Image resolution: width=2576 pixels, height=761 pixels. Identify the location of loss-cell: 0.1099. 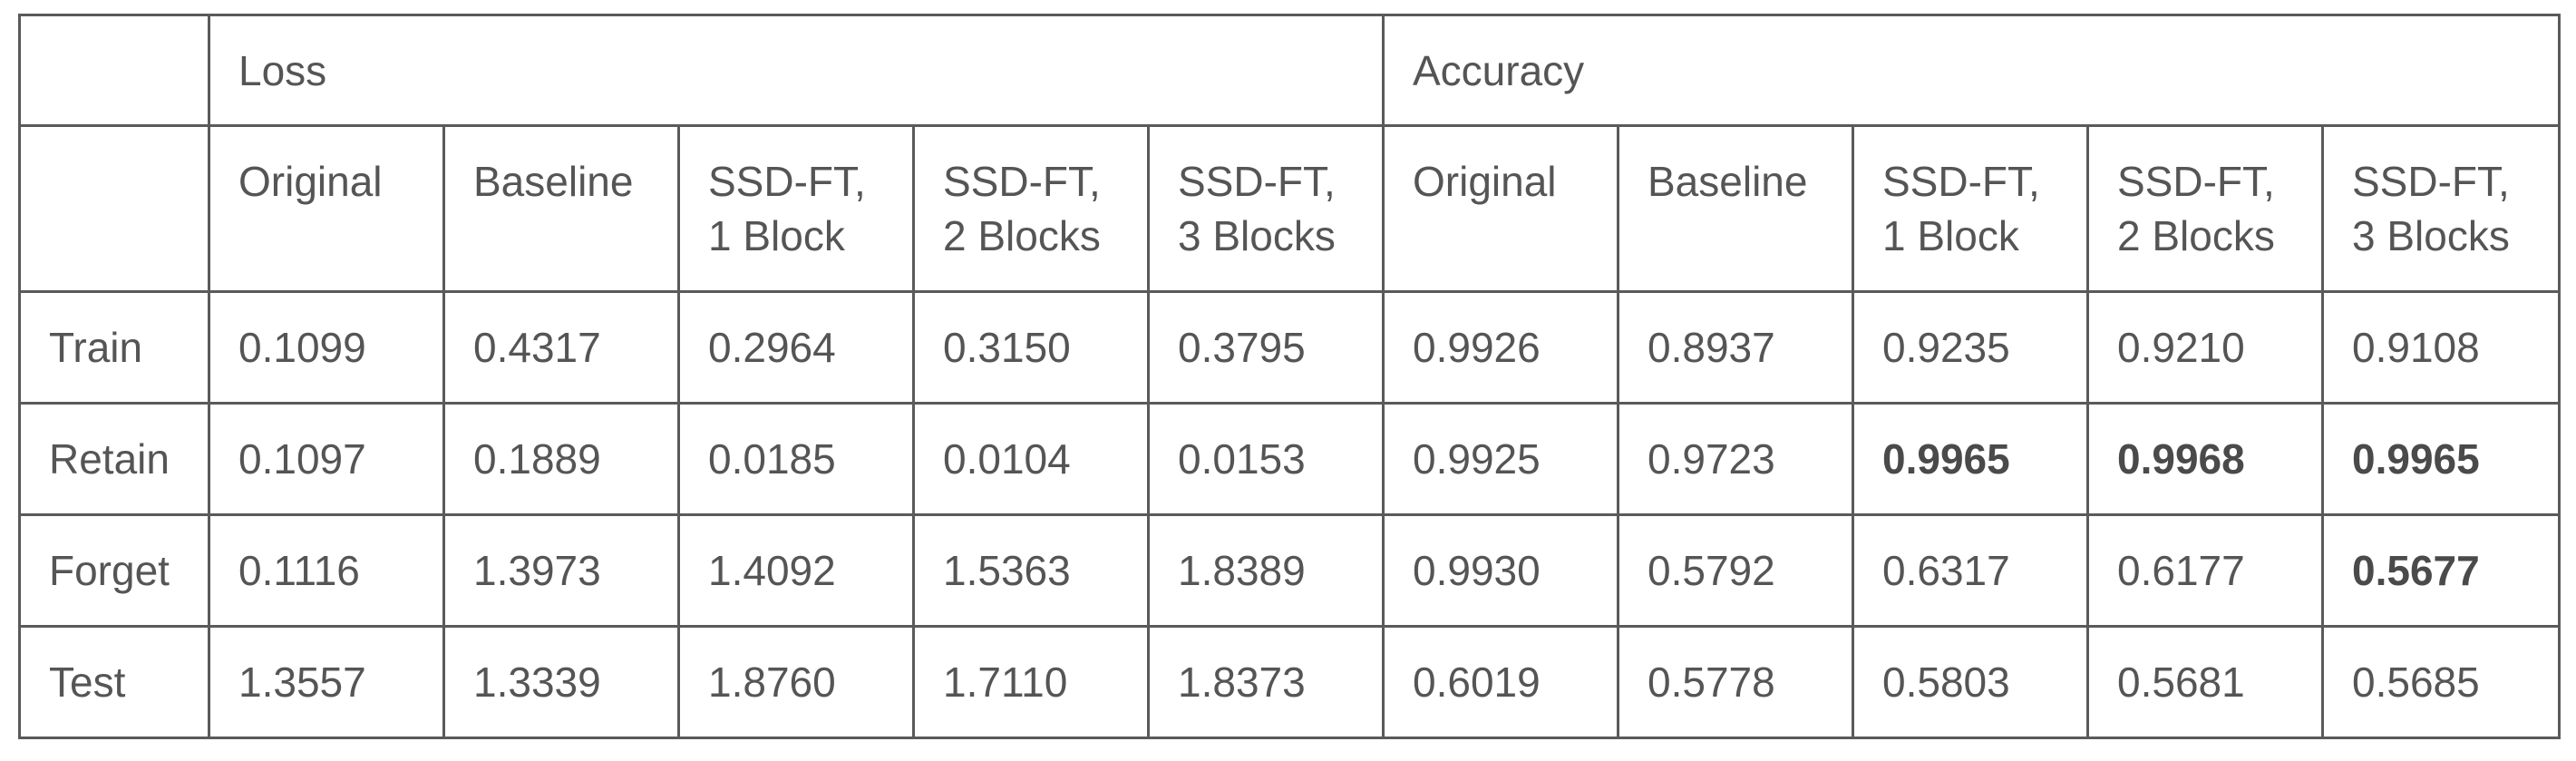
(326, 347).